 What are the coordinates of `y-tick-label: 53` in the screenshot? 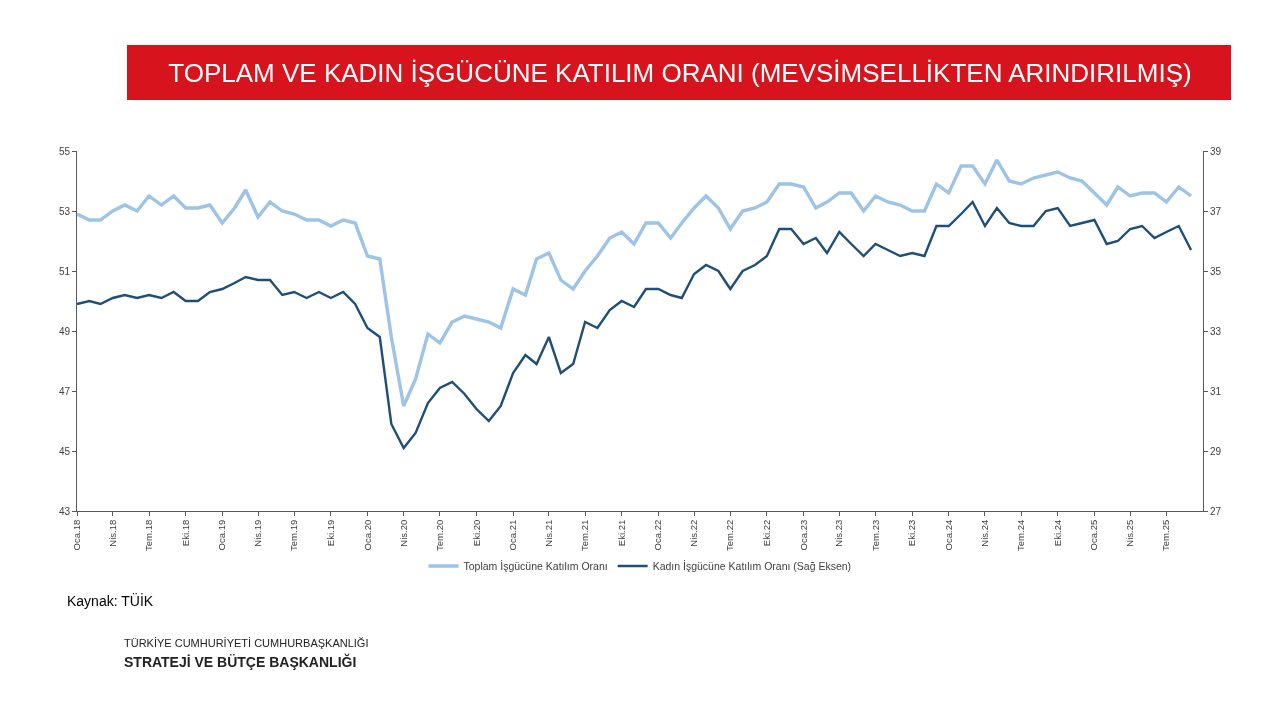 It's located at (64, 211).